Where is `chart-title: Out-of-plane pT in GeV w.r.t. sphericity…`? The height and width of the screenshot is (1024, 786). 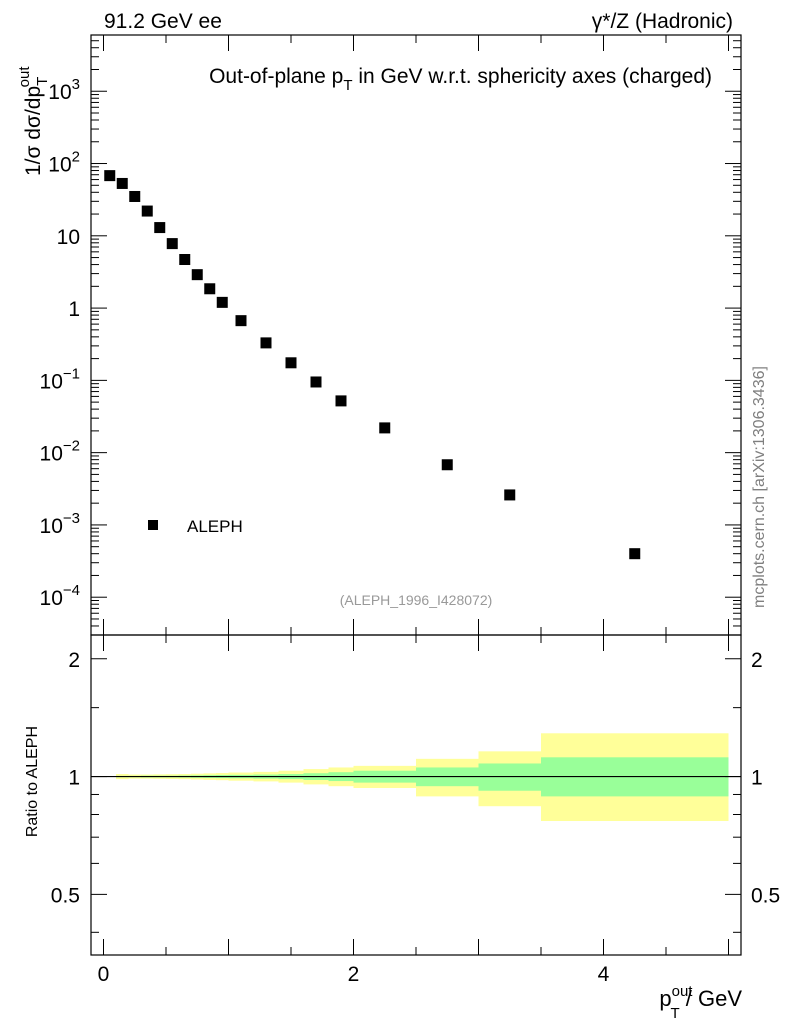 chart-title: Out-of-plane pT in GeV w.r.t. sphericity… is located at coordinates (460, 79).